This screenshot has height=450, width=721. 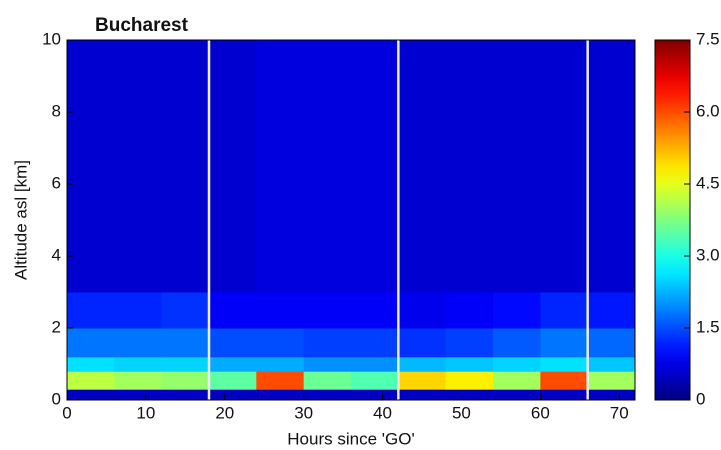 I want to click on colorbar-tick-label: 1.5, so click(x=708, y=326).